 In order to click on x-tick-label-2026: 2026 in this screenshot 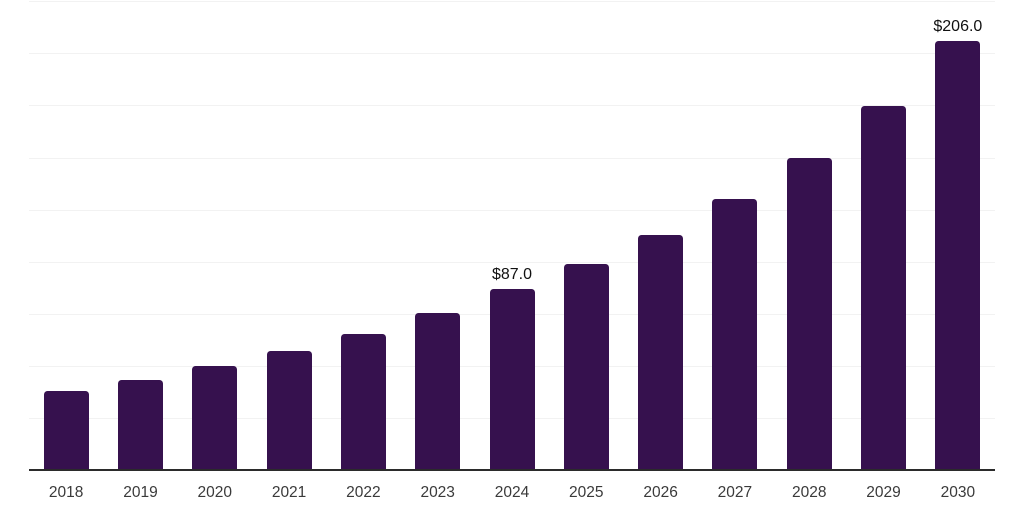, I will do `click(660, 492)`.